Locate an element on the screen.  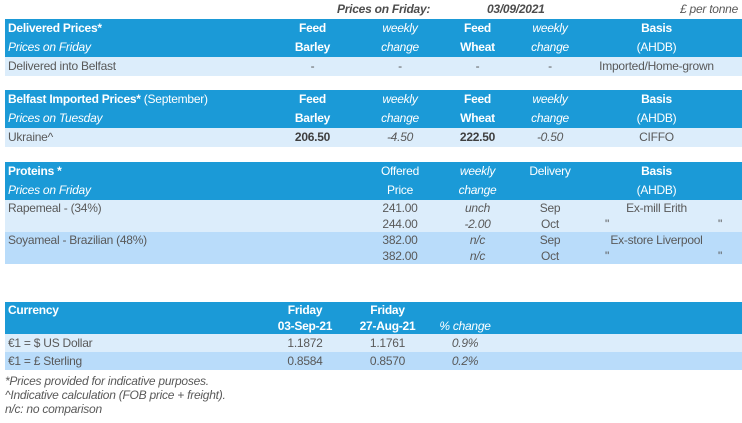
prices-on-label: Prices on Friday: is located at coordinates (384, 9).